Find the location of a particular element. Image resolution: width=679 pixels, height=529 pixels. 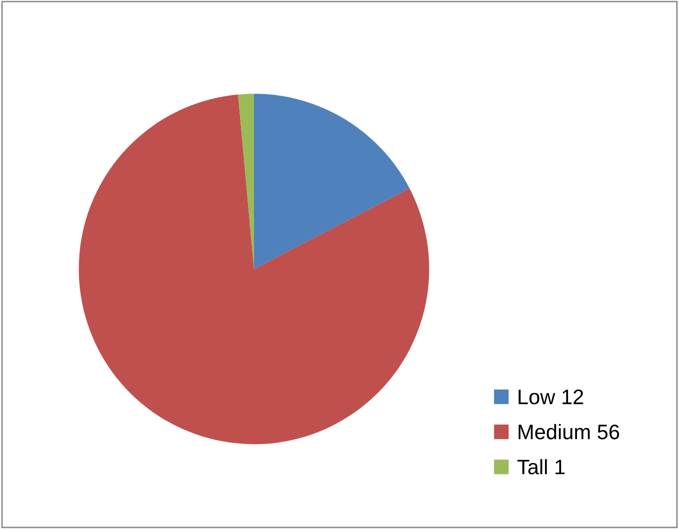

legend-label: Tall 1 is located at coordinates (541, 466).